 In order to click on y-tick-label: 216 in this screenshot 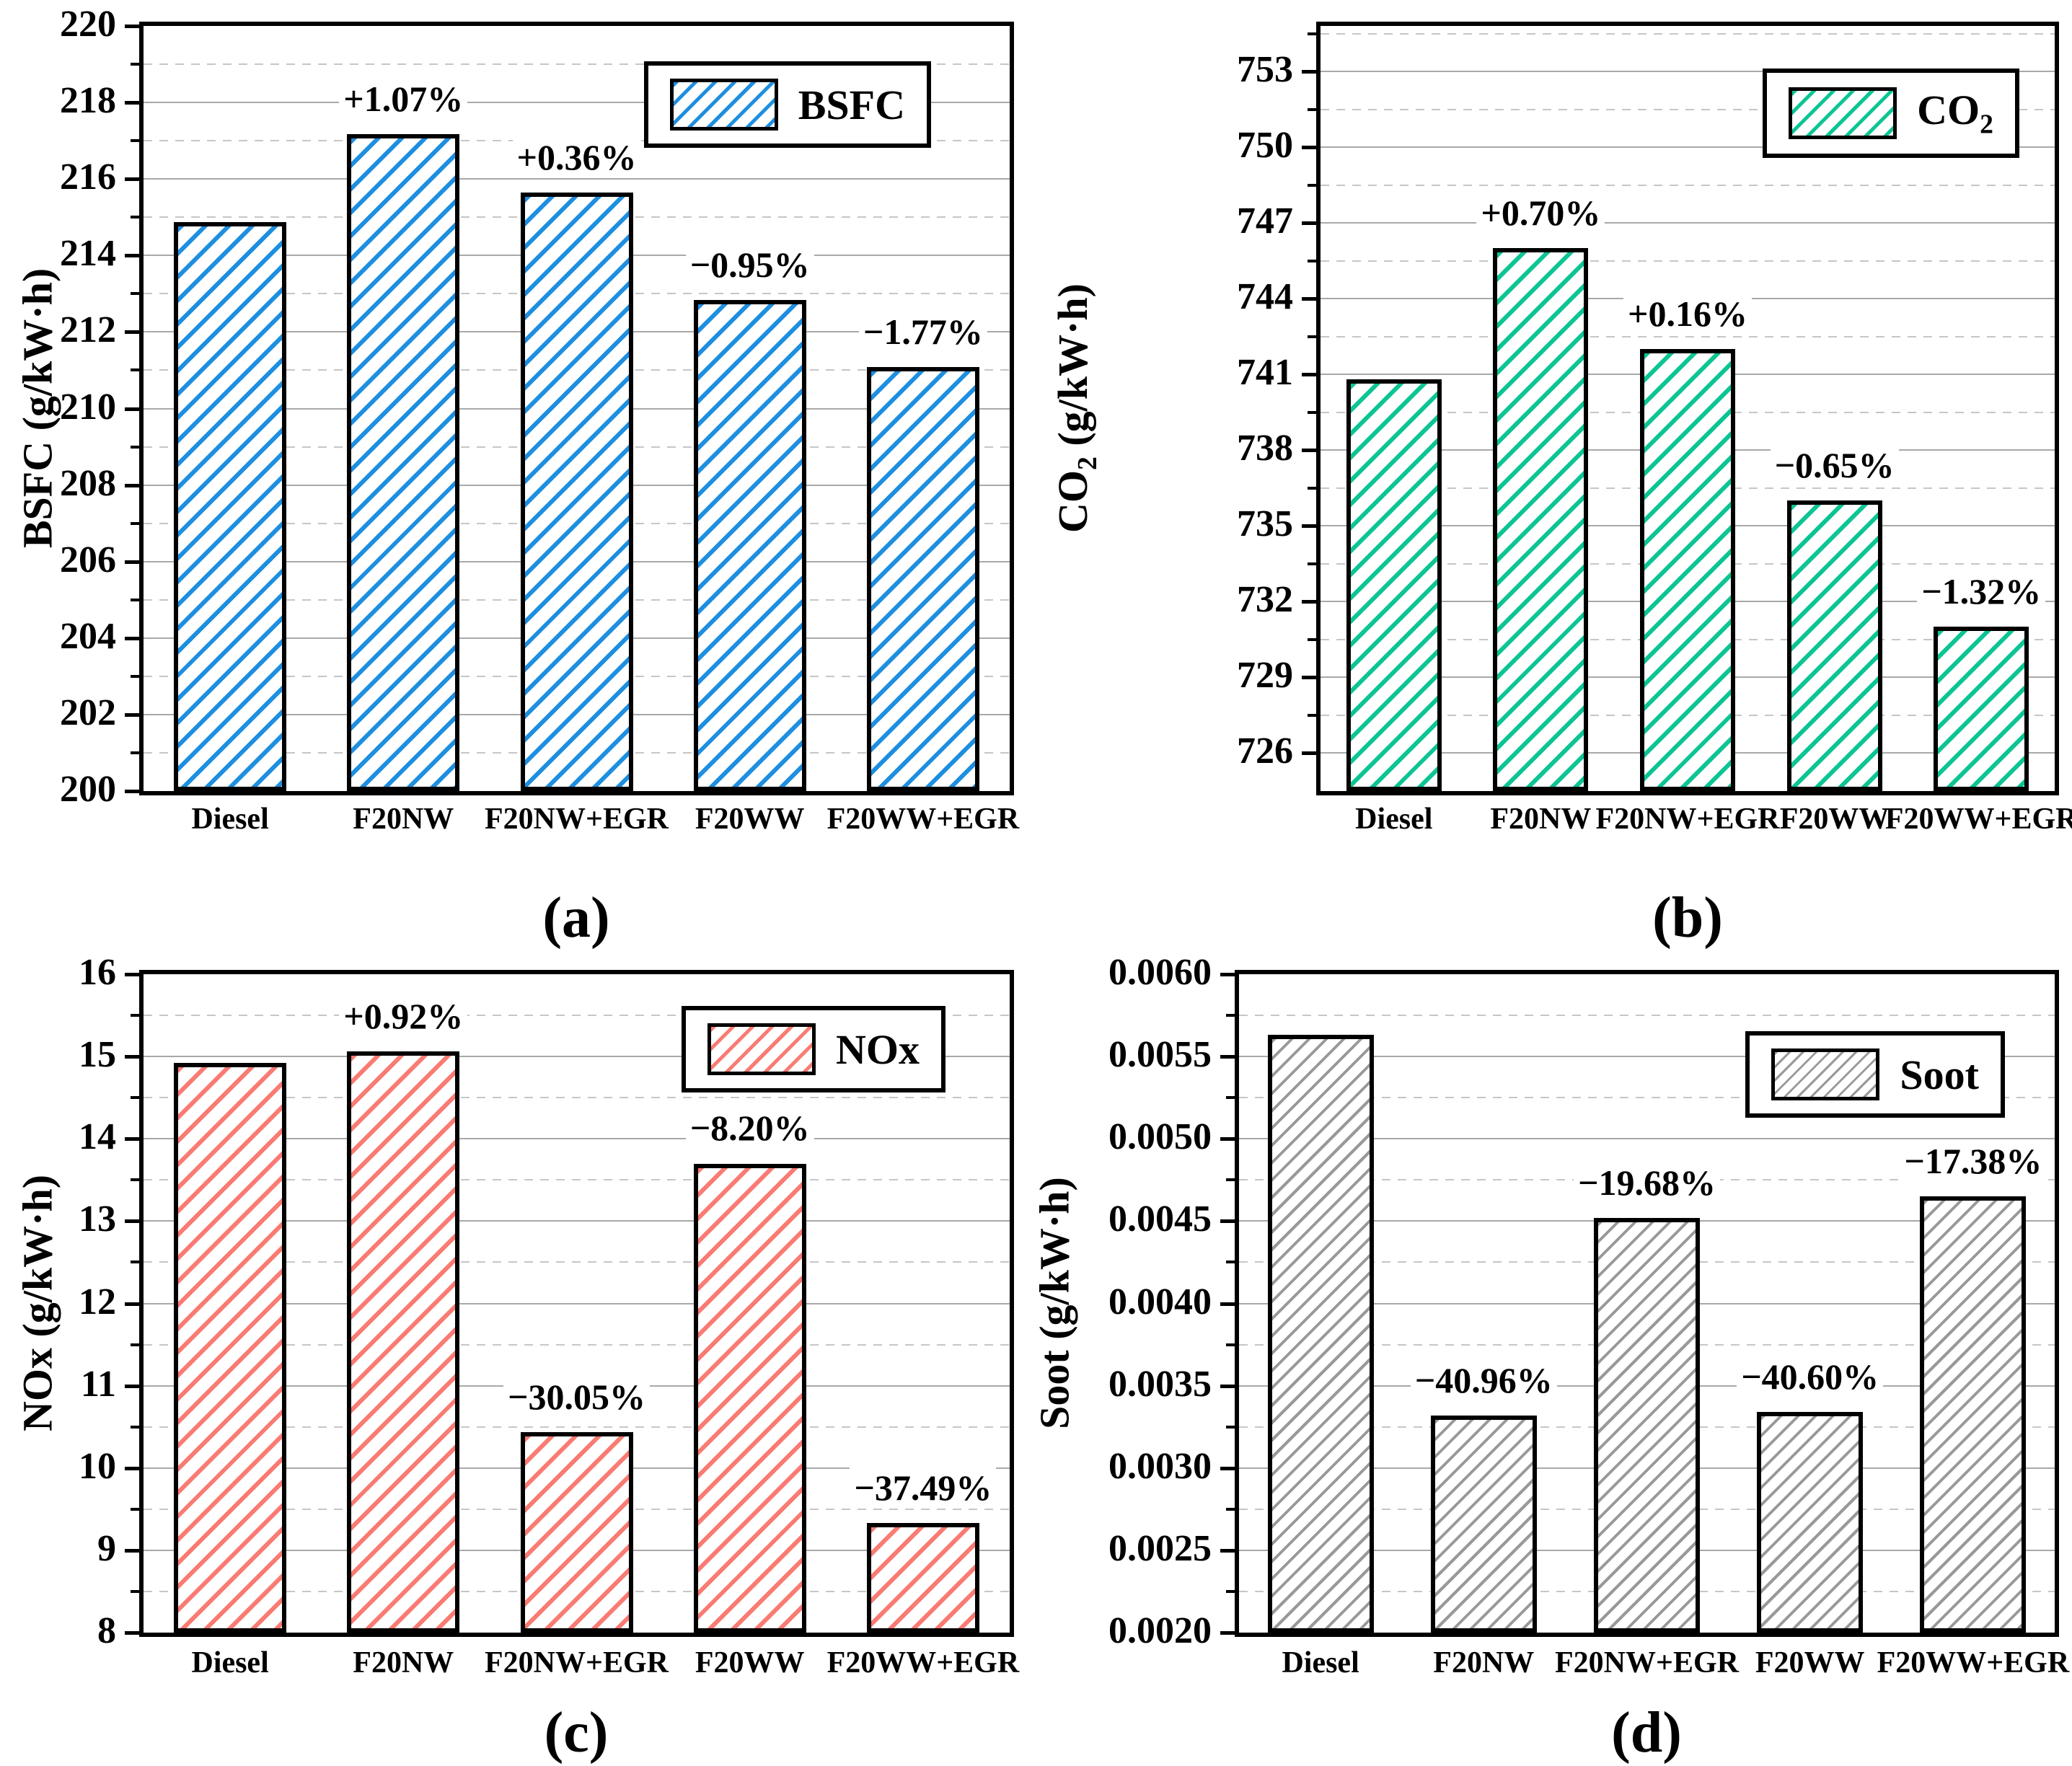, I will do `click(88, 177)`.